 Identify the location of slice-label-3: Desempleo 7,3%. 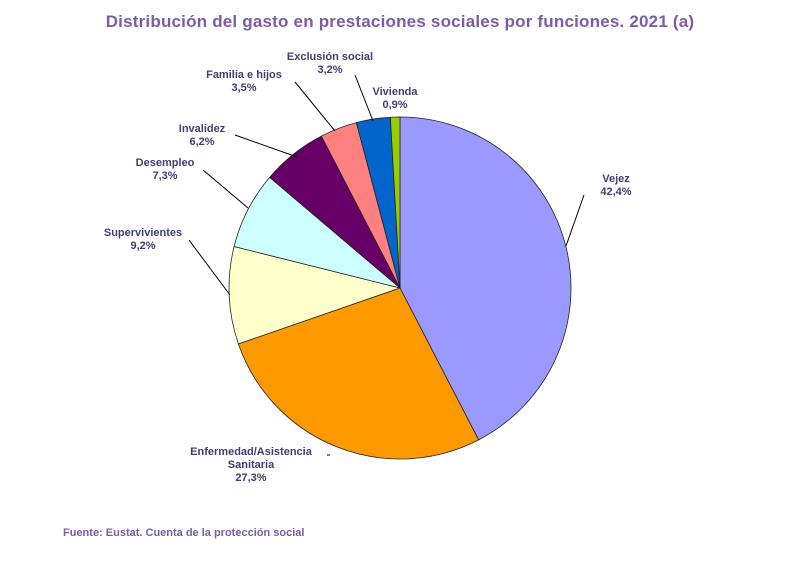
(165, 169).